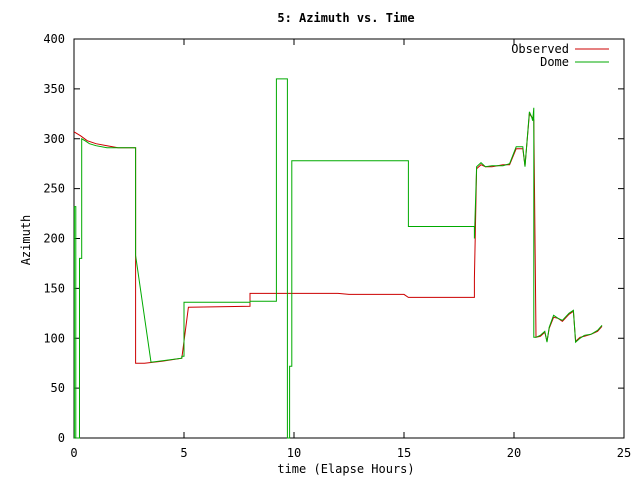 The width and height of the screenshot is (640, 480). I want to click on y-tick-label: 400, so click(54, 39).